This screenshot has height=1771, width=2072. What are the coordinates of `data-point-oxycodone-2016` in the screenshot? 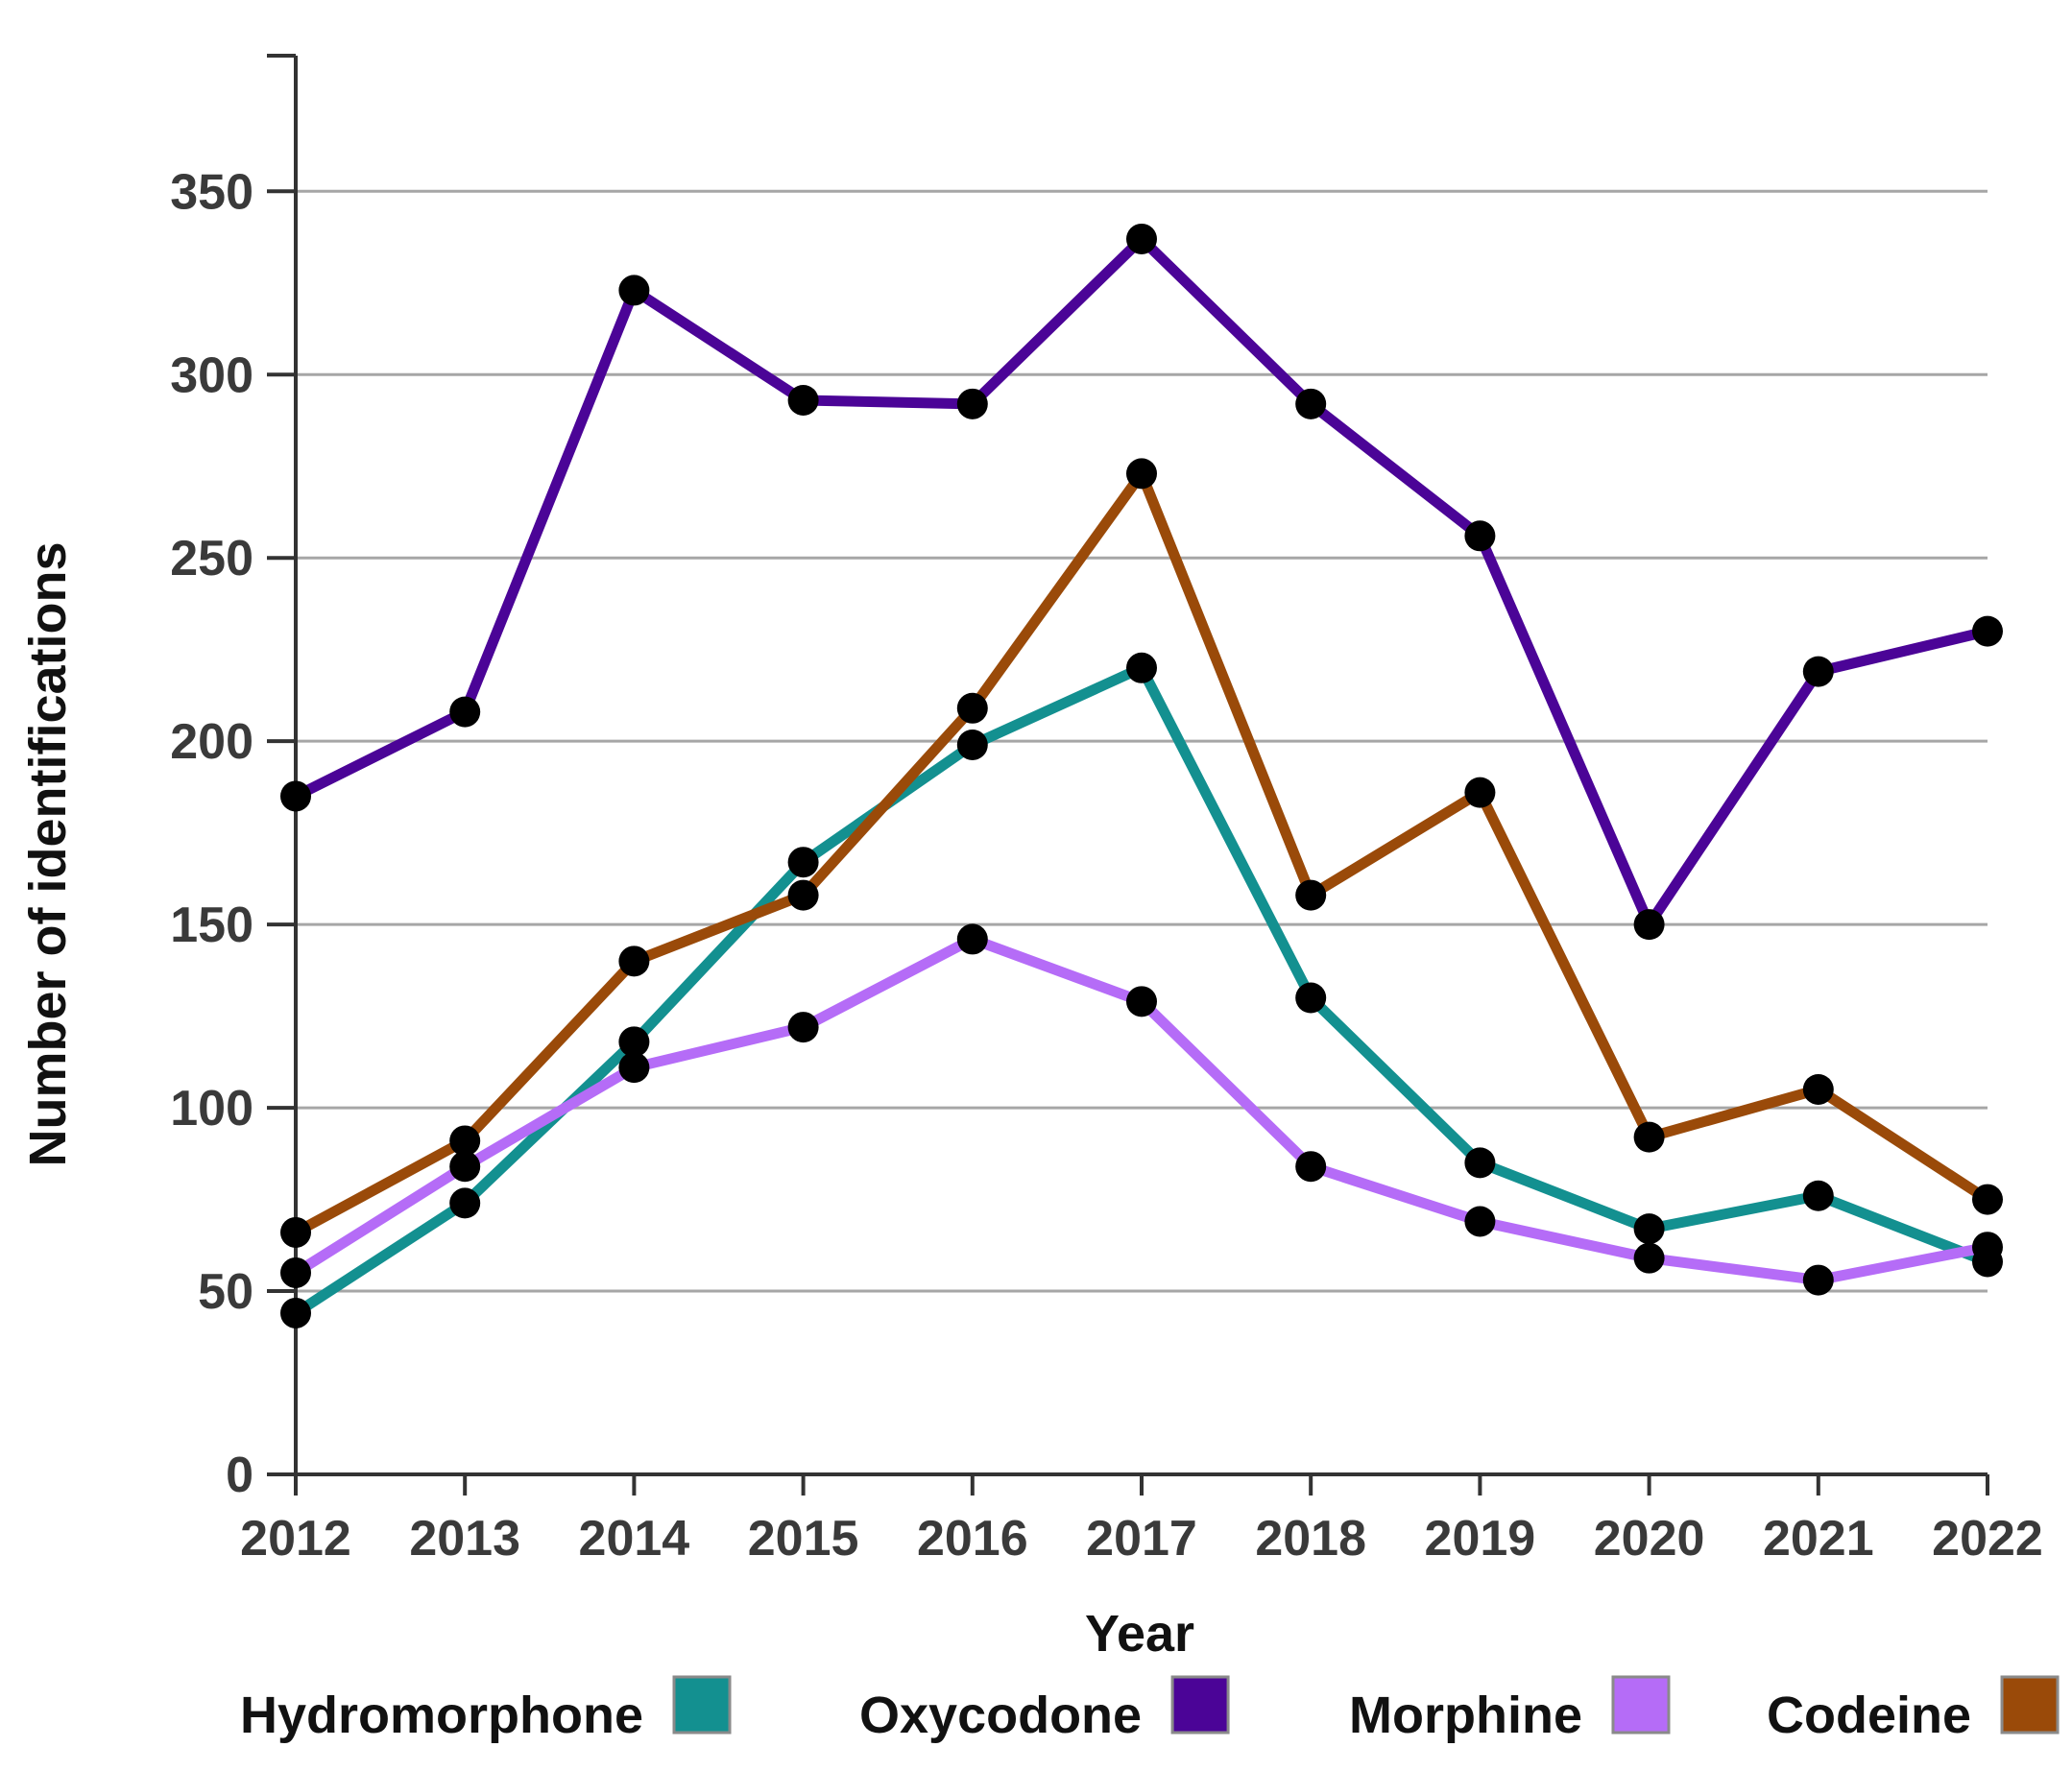 It's located at (972, 403).